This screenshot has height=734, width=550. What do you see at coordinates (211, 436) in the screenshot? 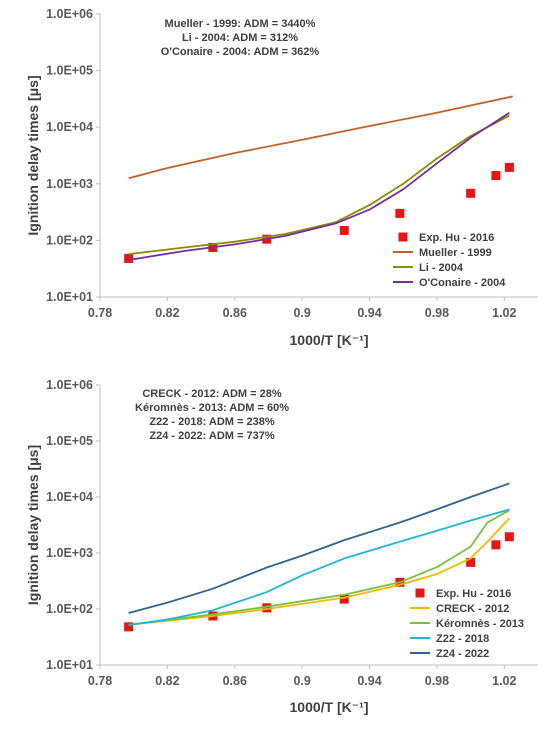
I see `adm-annotation: Z24 - 2022: ADM = 737%` at bounding box center [211, 436].